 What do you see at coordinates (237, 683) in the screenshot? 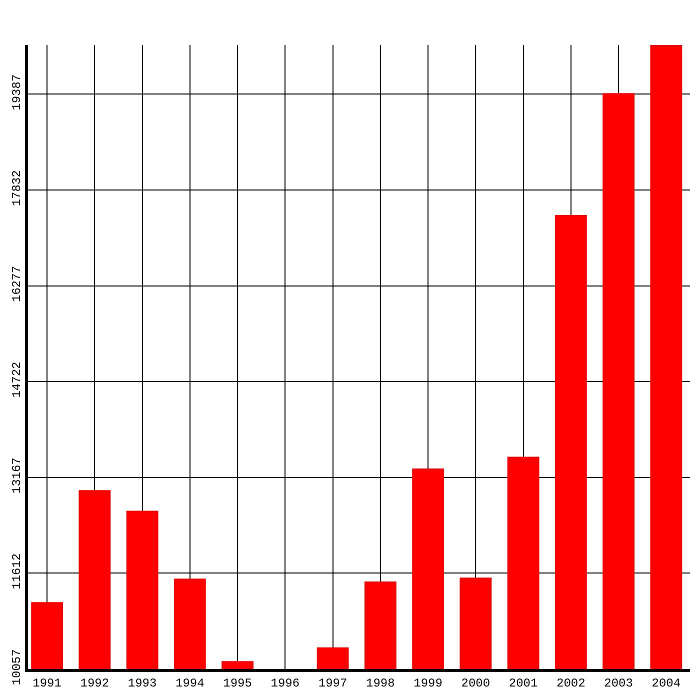
I see `x-tick-label: 1995` at bounding box center [237, 683].